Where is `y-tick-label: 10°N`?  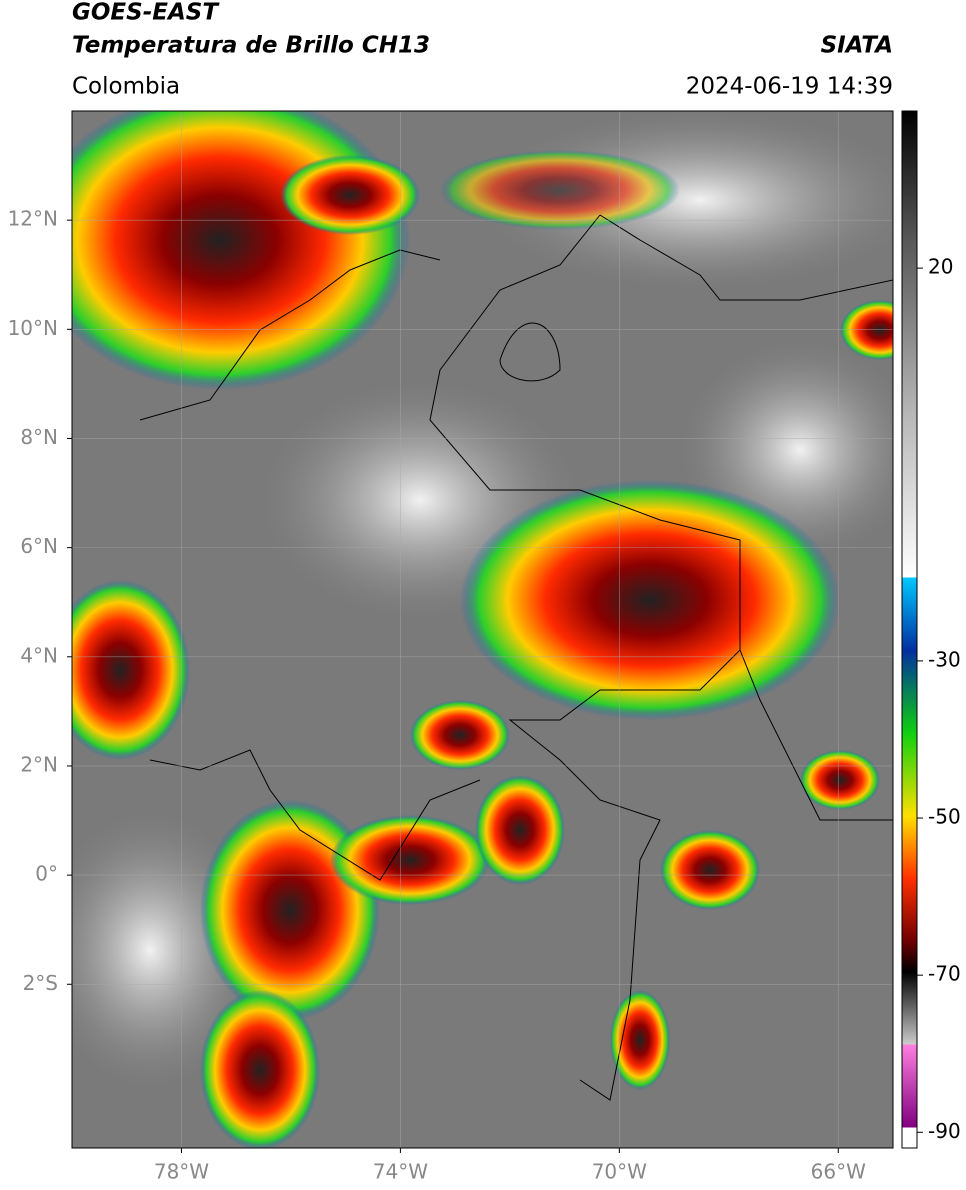
y-tick-label: 10°N is located at coordinates (33, 328).